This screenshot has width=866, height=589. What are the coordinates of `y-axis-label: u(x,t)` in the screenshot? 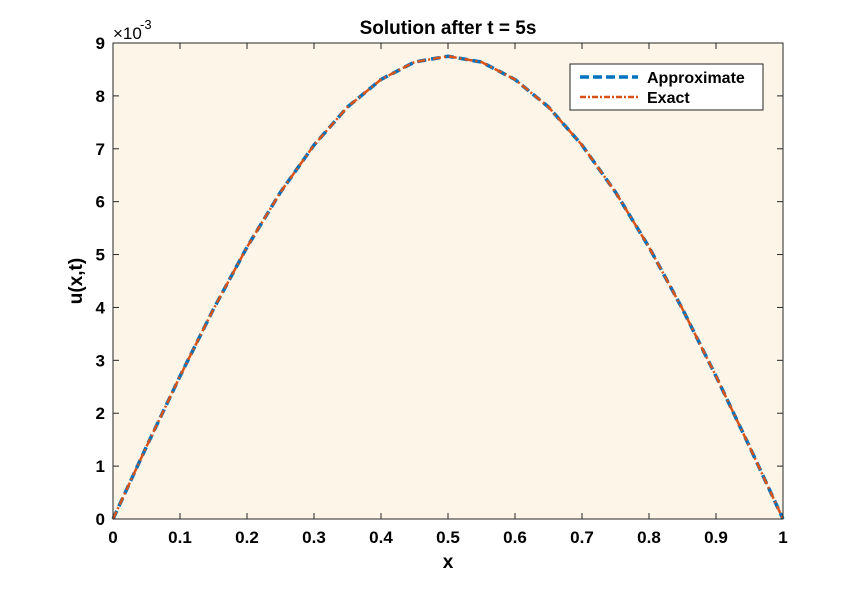 It's located at (76, 281).